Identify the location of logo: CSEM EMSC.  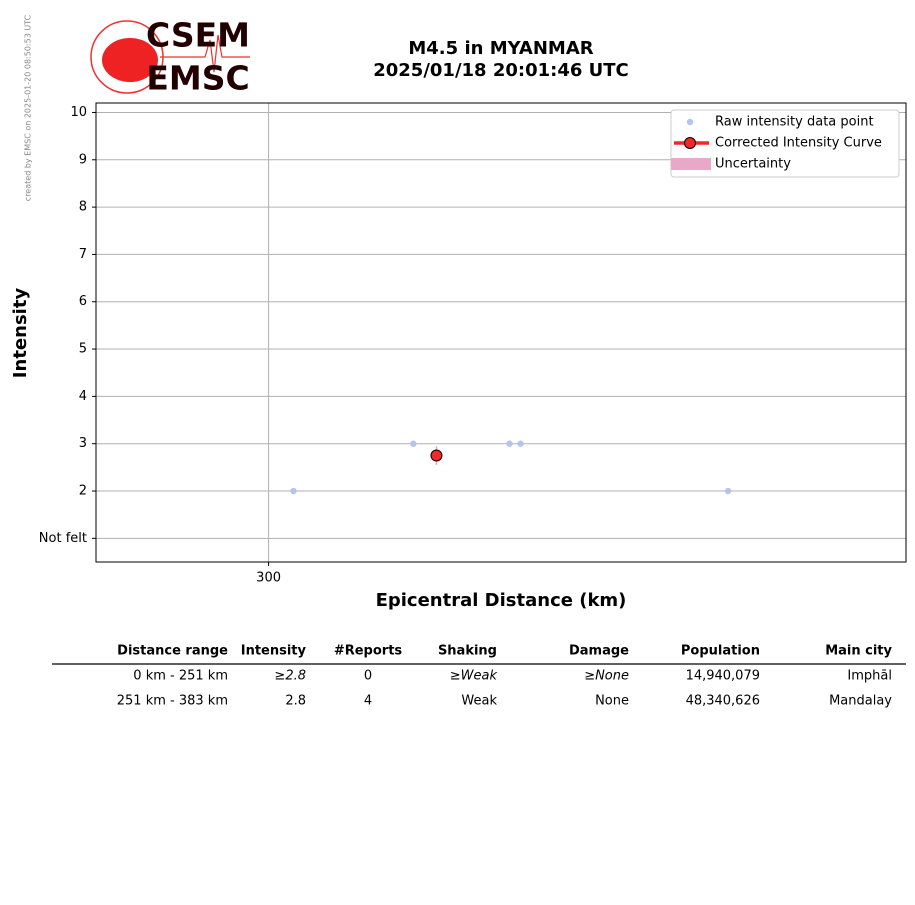
(170, 57).